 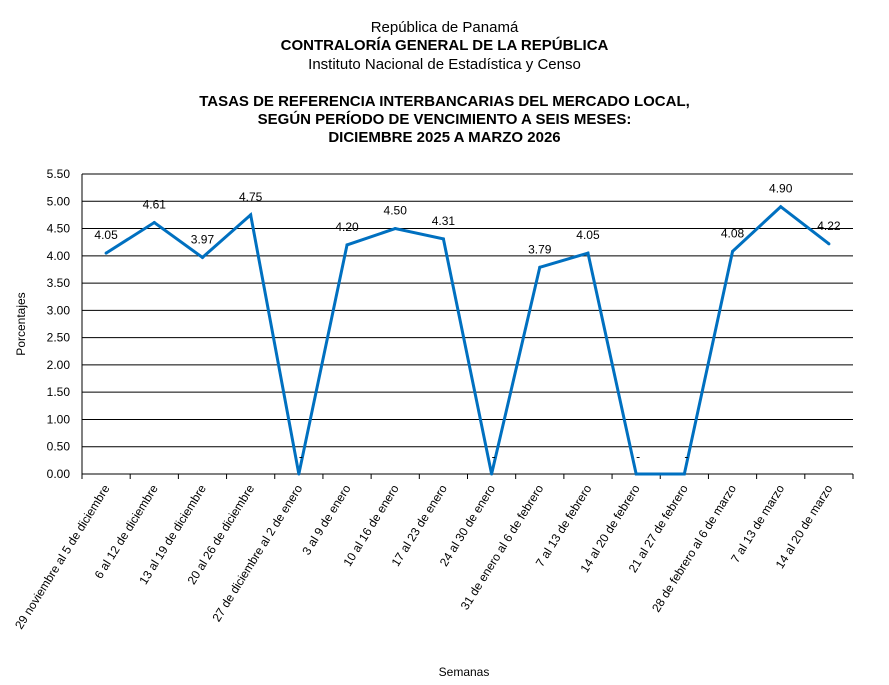 I want to click on data-label: 4.50, so click(x=396, y=211).